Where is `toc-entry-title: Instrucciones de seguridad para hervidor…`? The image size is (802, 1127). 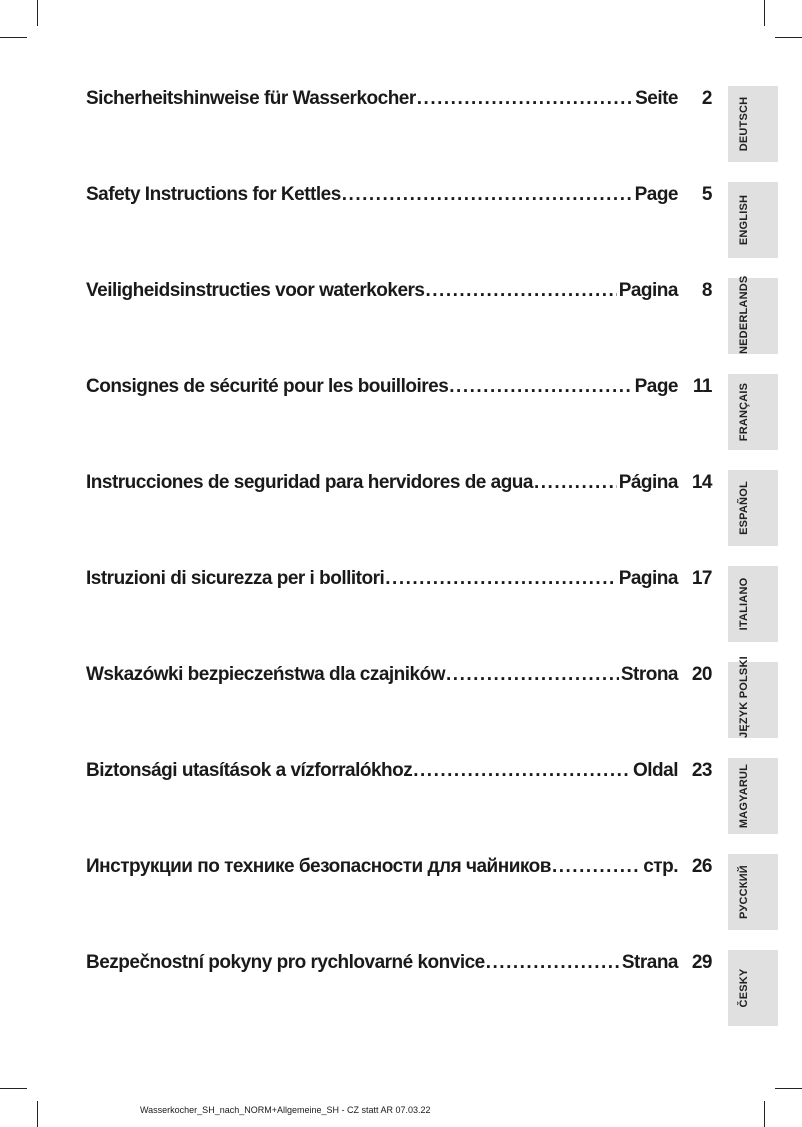
toc-entry-title: Instrucciones de seguridad para hervidor… is located at coordinates (310, 482).